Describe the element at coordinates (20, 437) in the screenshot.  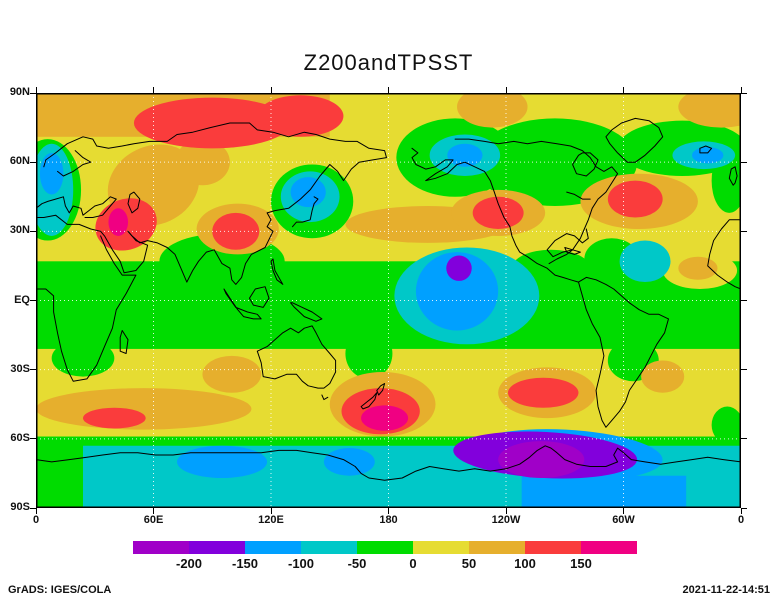
I see `y-axis-label: 60S` at that location.